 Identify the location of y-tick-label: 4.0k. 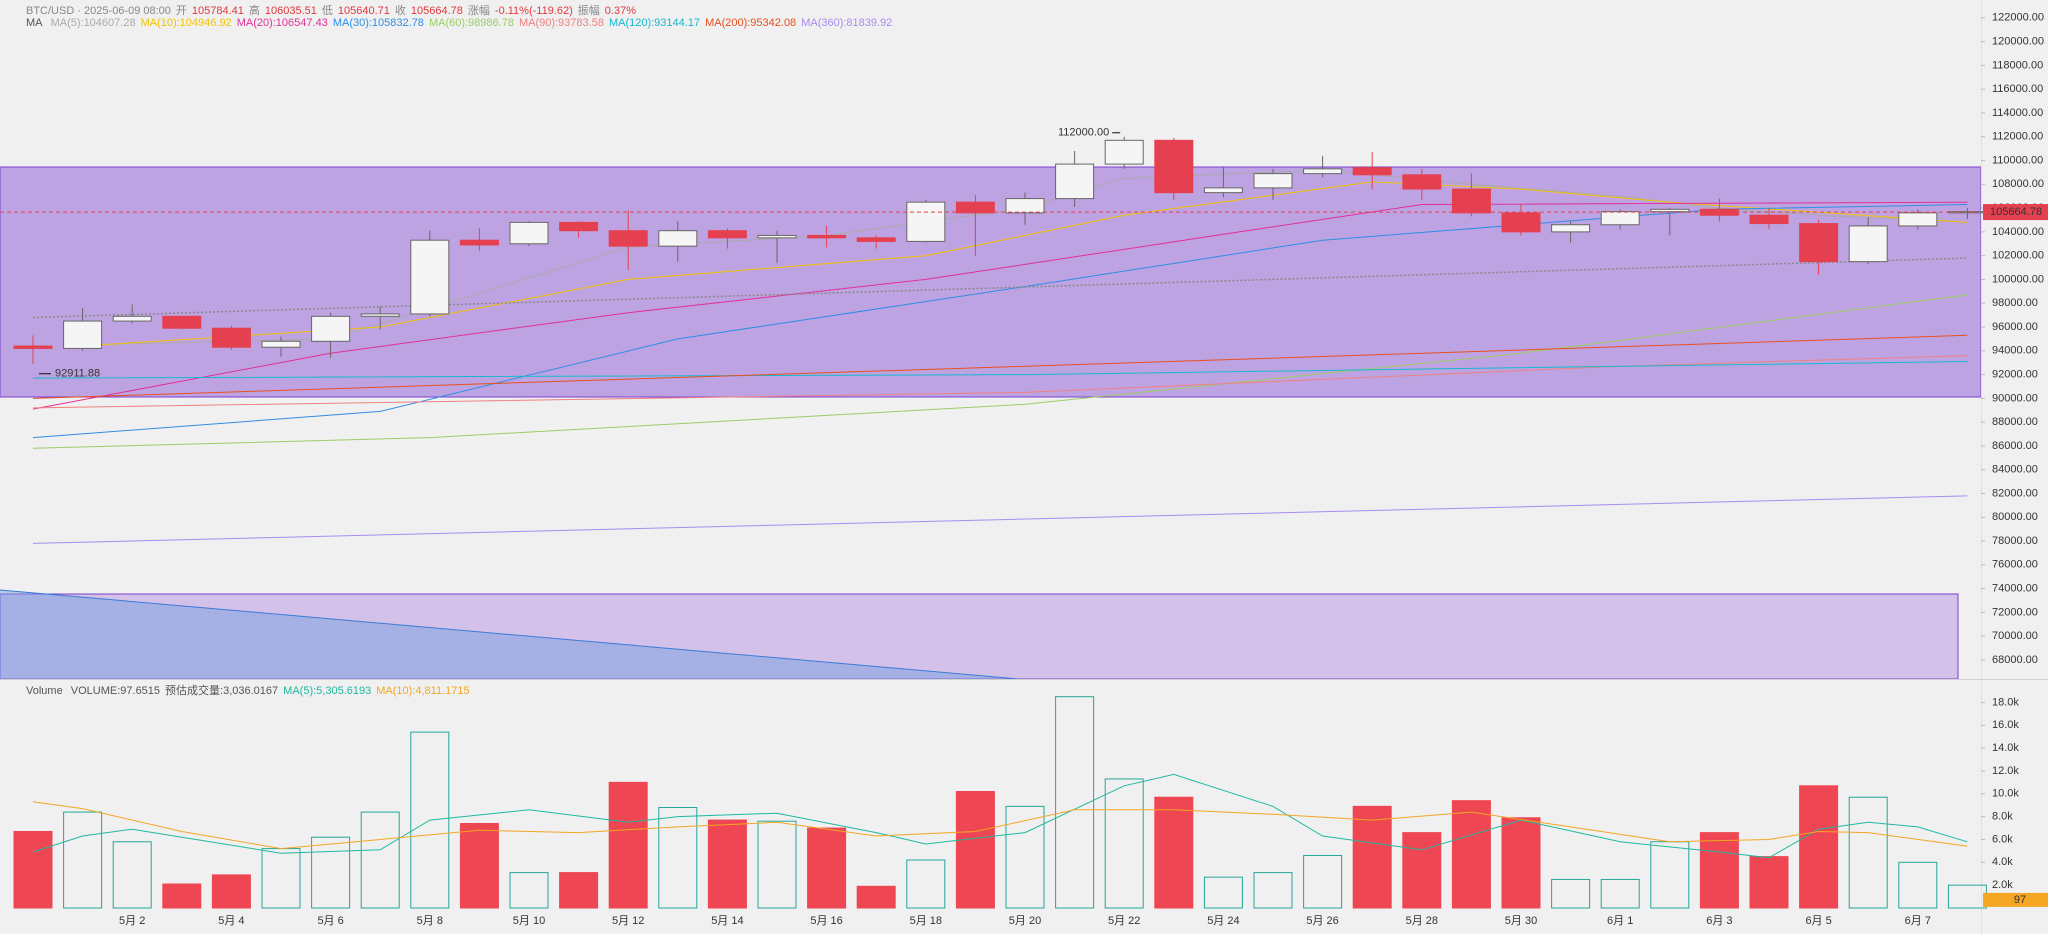
(2002, 862).